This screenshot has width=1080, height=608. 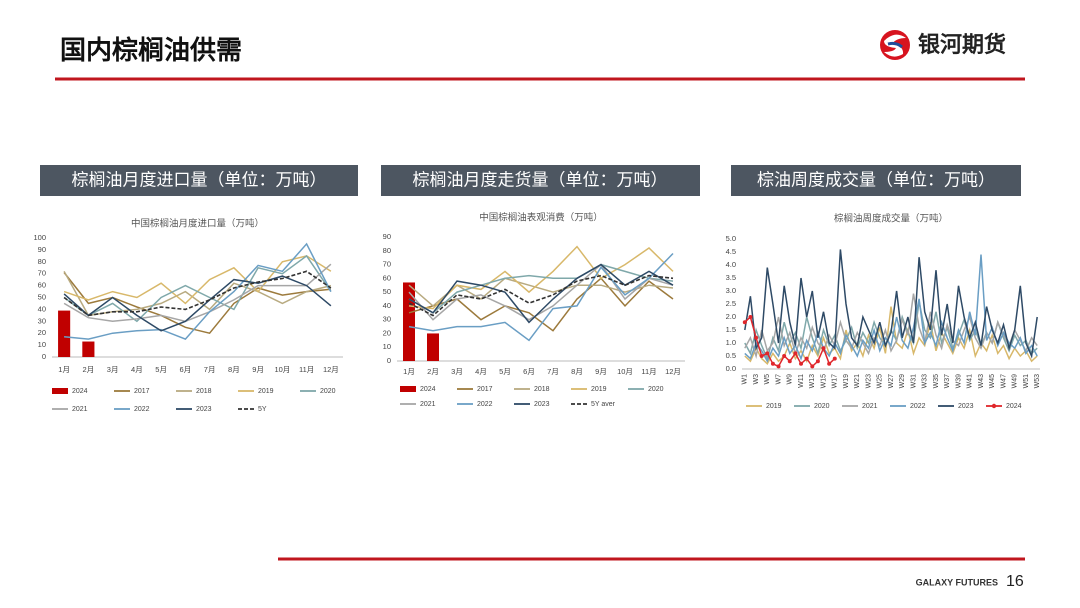 What do you see at coordinates (918, 406) in the screenshot?
I see `legend-label: 2022` at bounding box center [918, 406].